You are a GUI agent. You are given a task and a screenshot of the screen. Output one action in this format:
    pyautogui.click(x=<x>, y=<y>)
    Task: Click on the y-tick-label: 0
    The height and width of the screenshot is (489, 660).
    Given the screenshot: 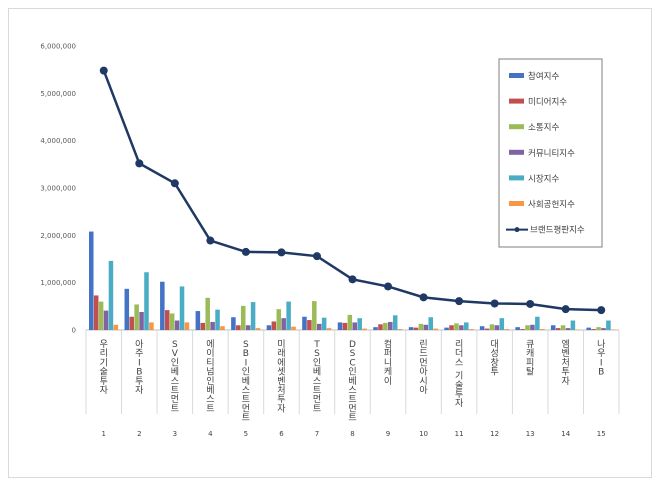 What is the action you would take?
    pyautogui.click(x=74, y=331)
    